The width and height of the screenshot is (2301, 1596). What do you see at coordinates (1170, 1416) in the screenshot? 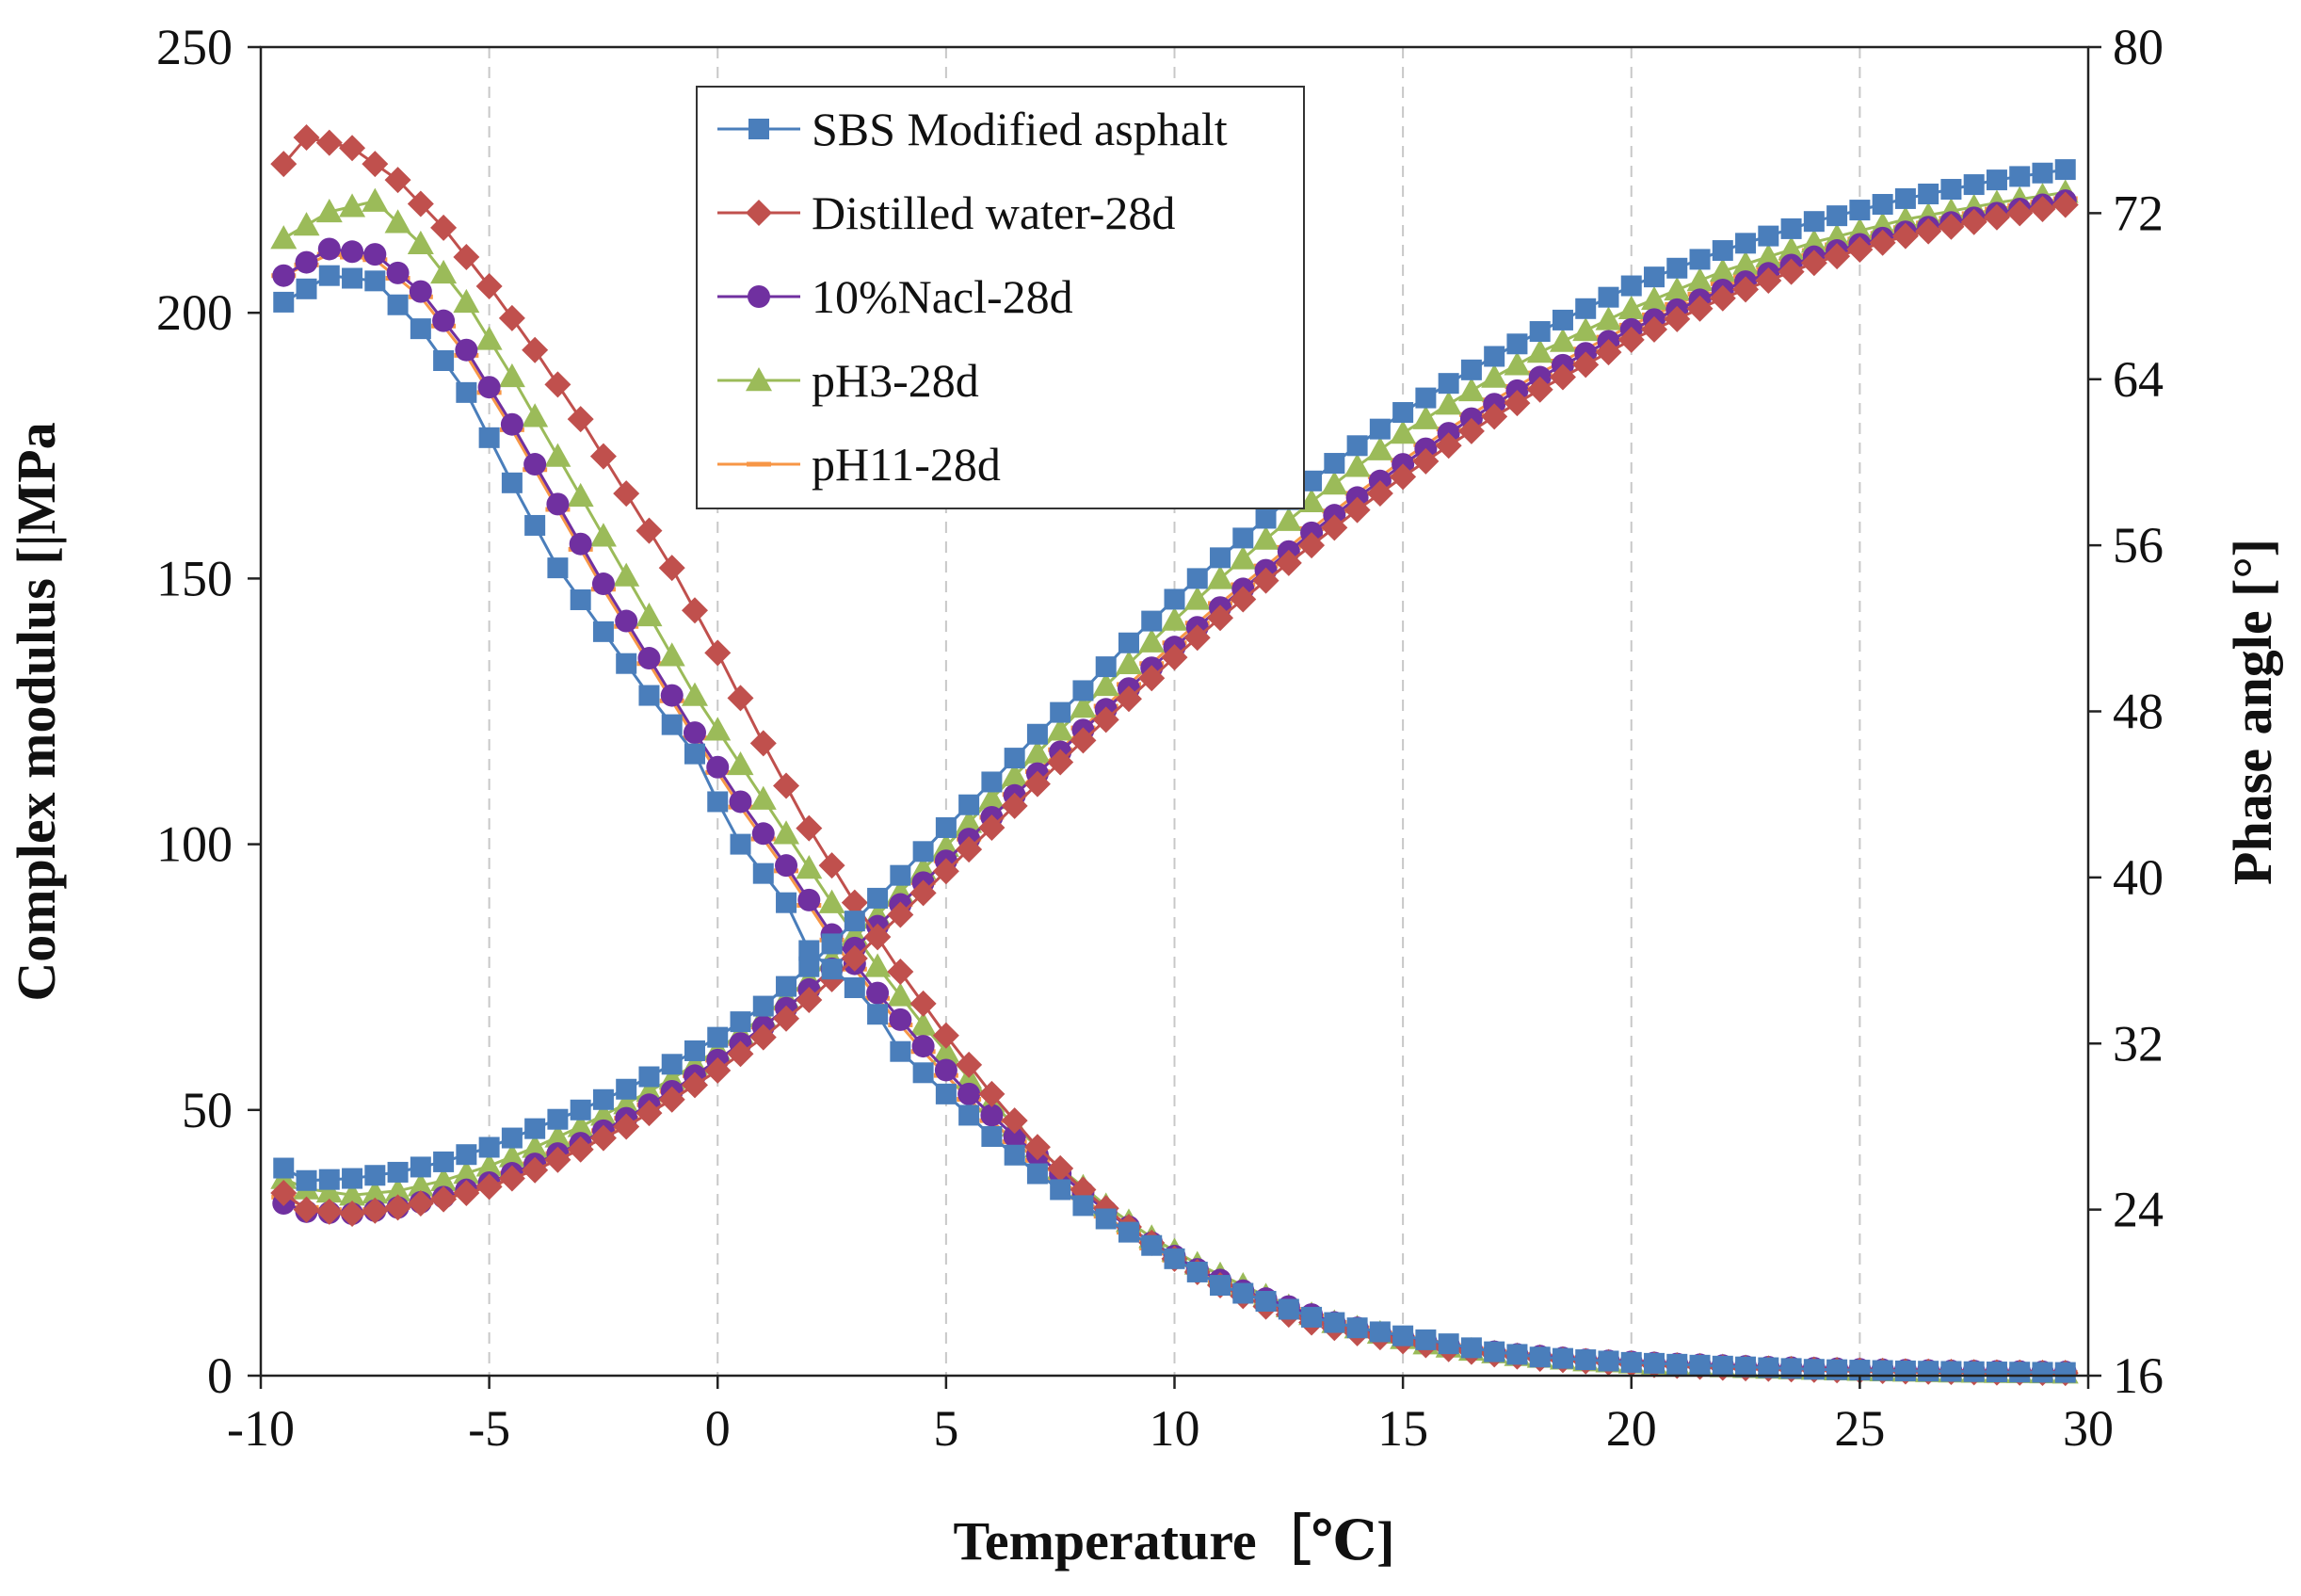
I see `x-axis-ticks: -10 -5 0 5 10 15 20 25 30` at bounding box center [1170, 1416].